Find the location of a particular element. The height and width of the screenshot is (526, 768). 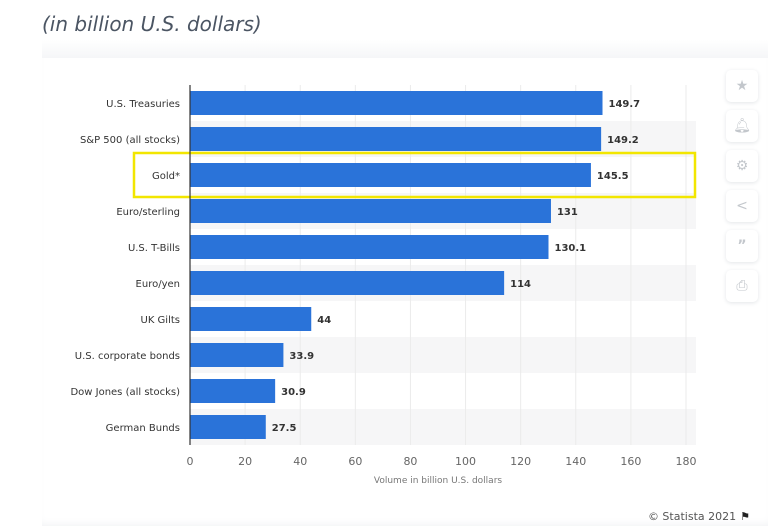

row-stripe is located at coordinates (443, 427).